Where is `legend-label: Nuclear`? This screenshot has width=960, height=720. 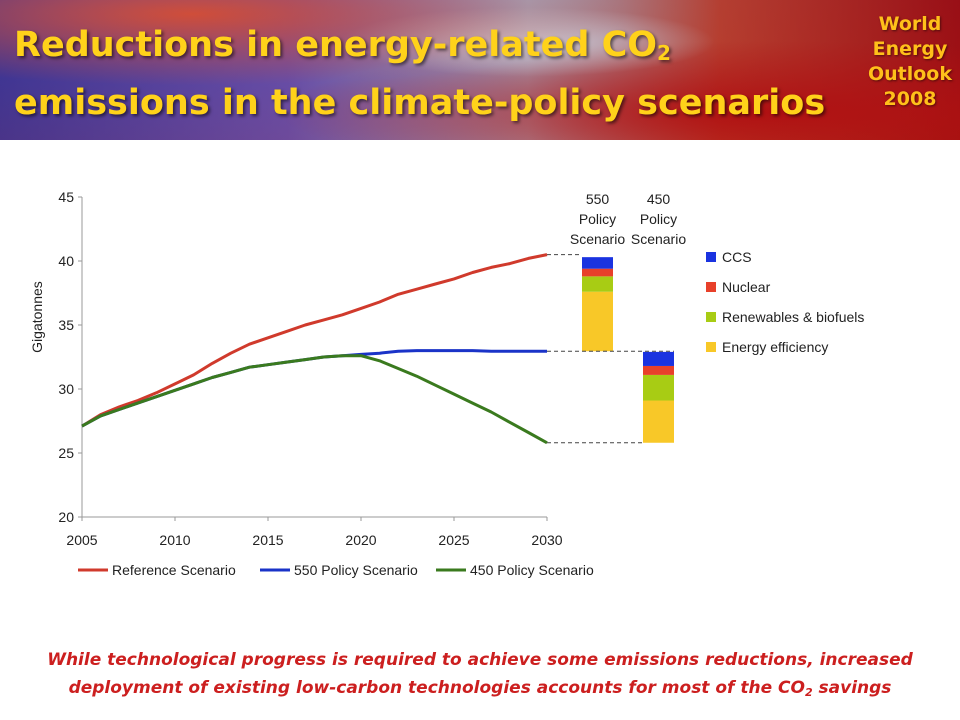
legend-label: Nuclear is located at coordinates (746, 287).